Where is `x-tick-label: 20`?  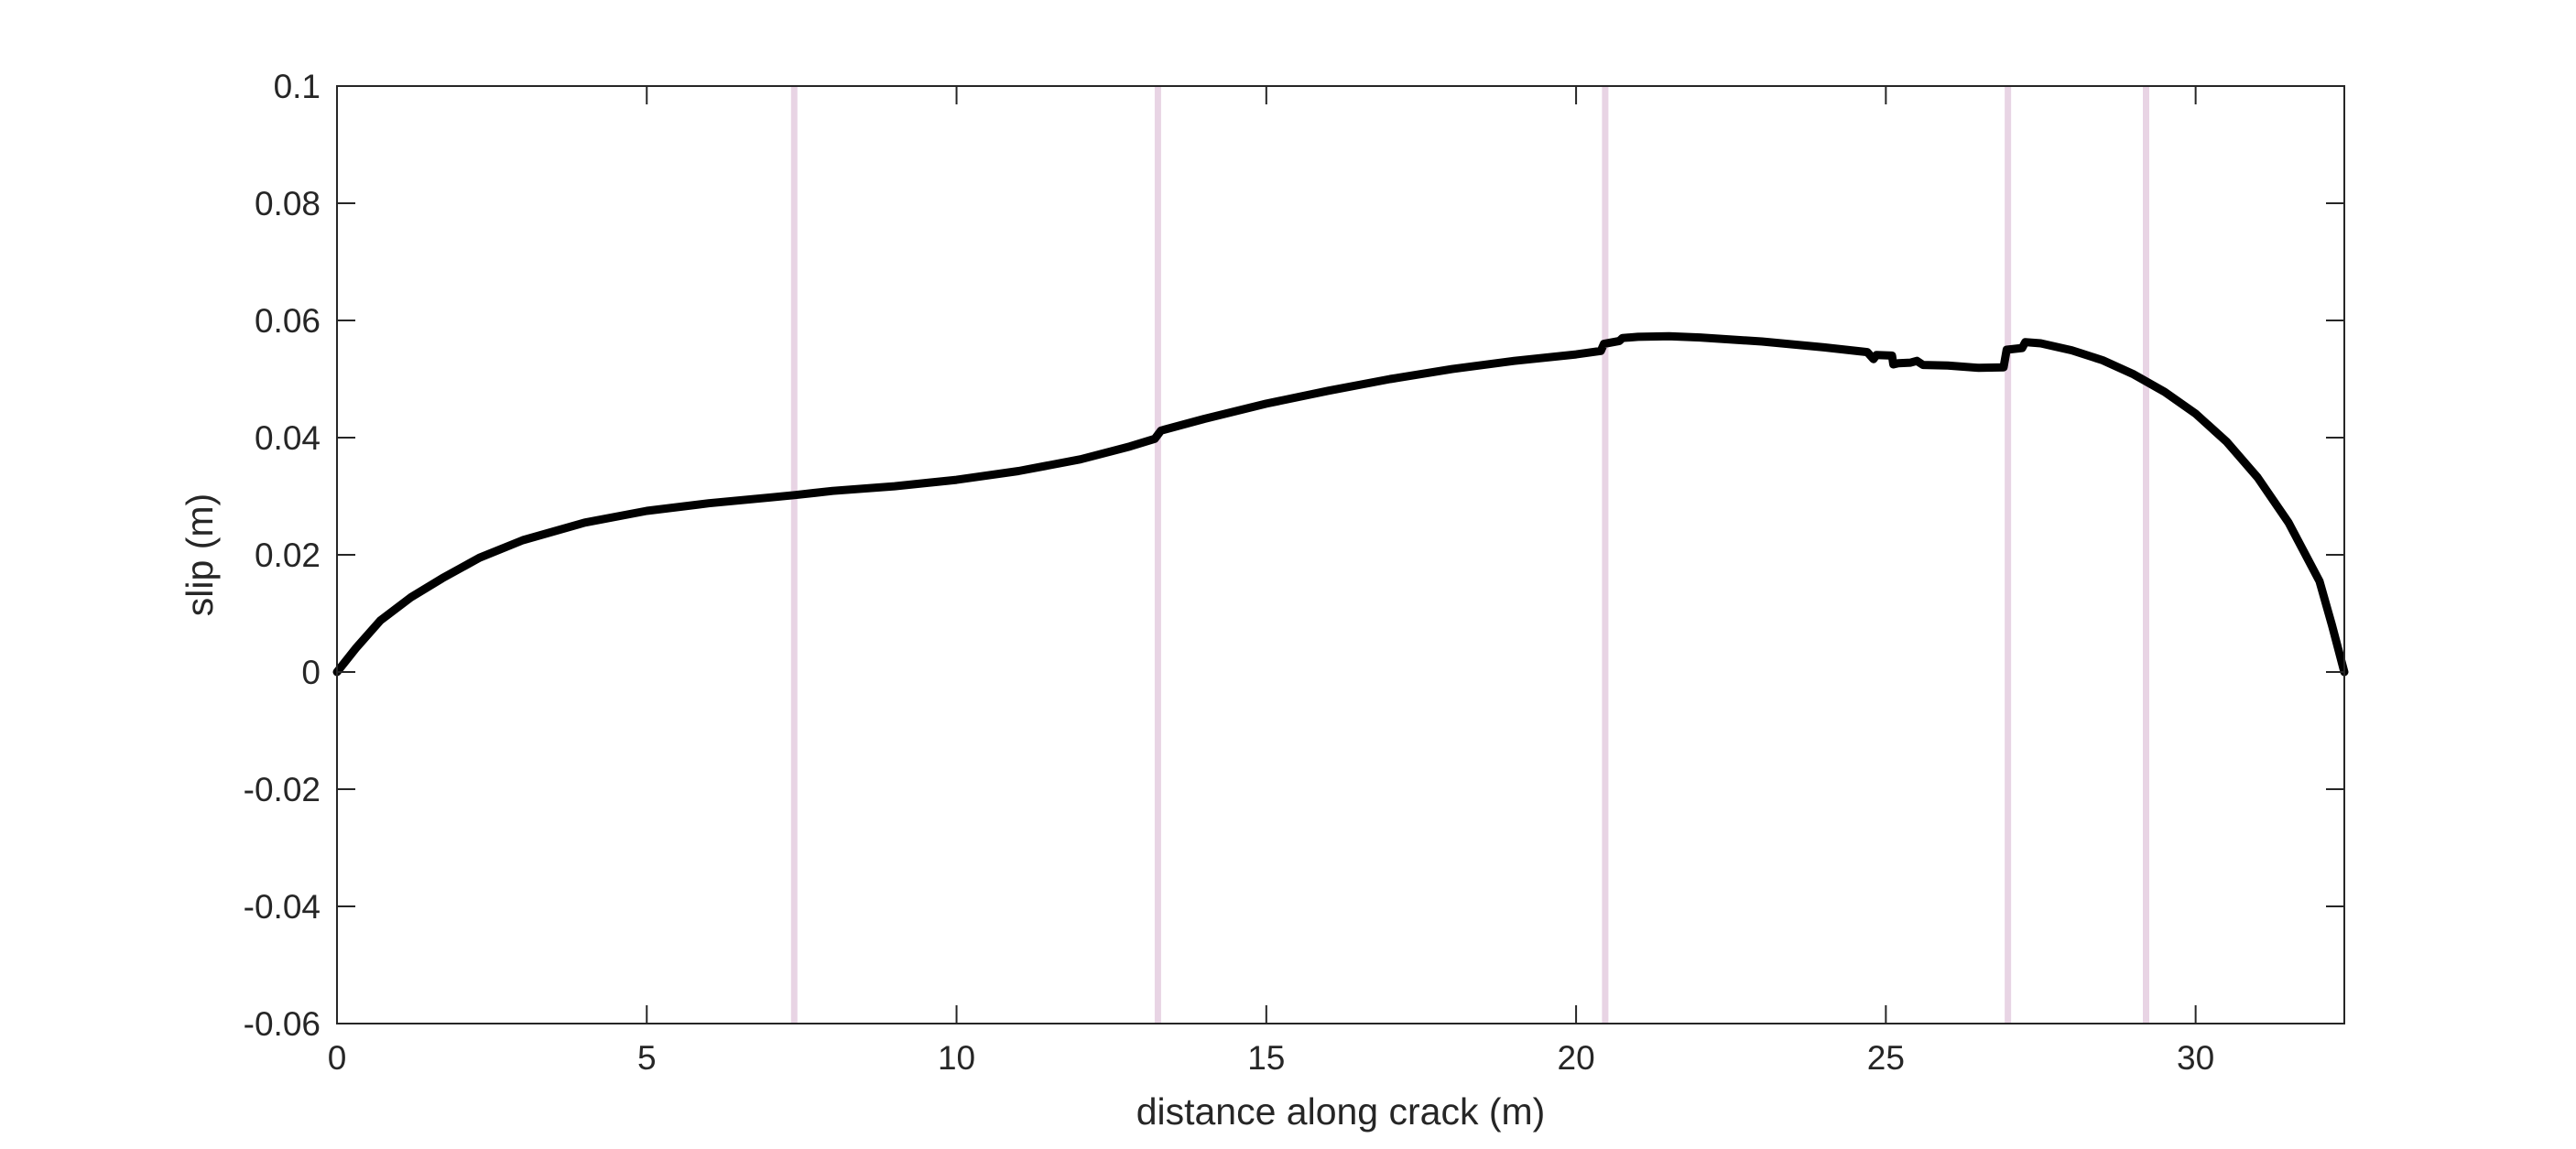 x-tick-label: 20 is located at coordinates (1576, 1058).